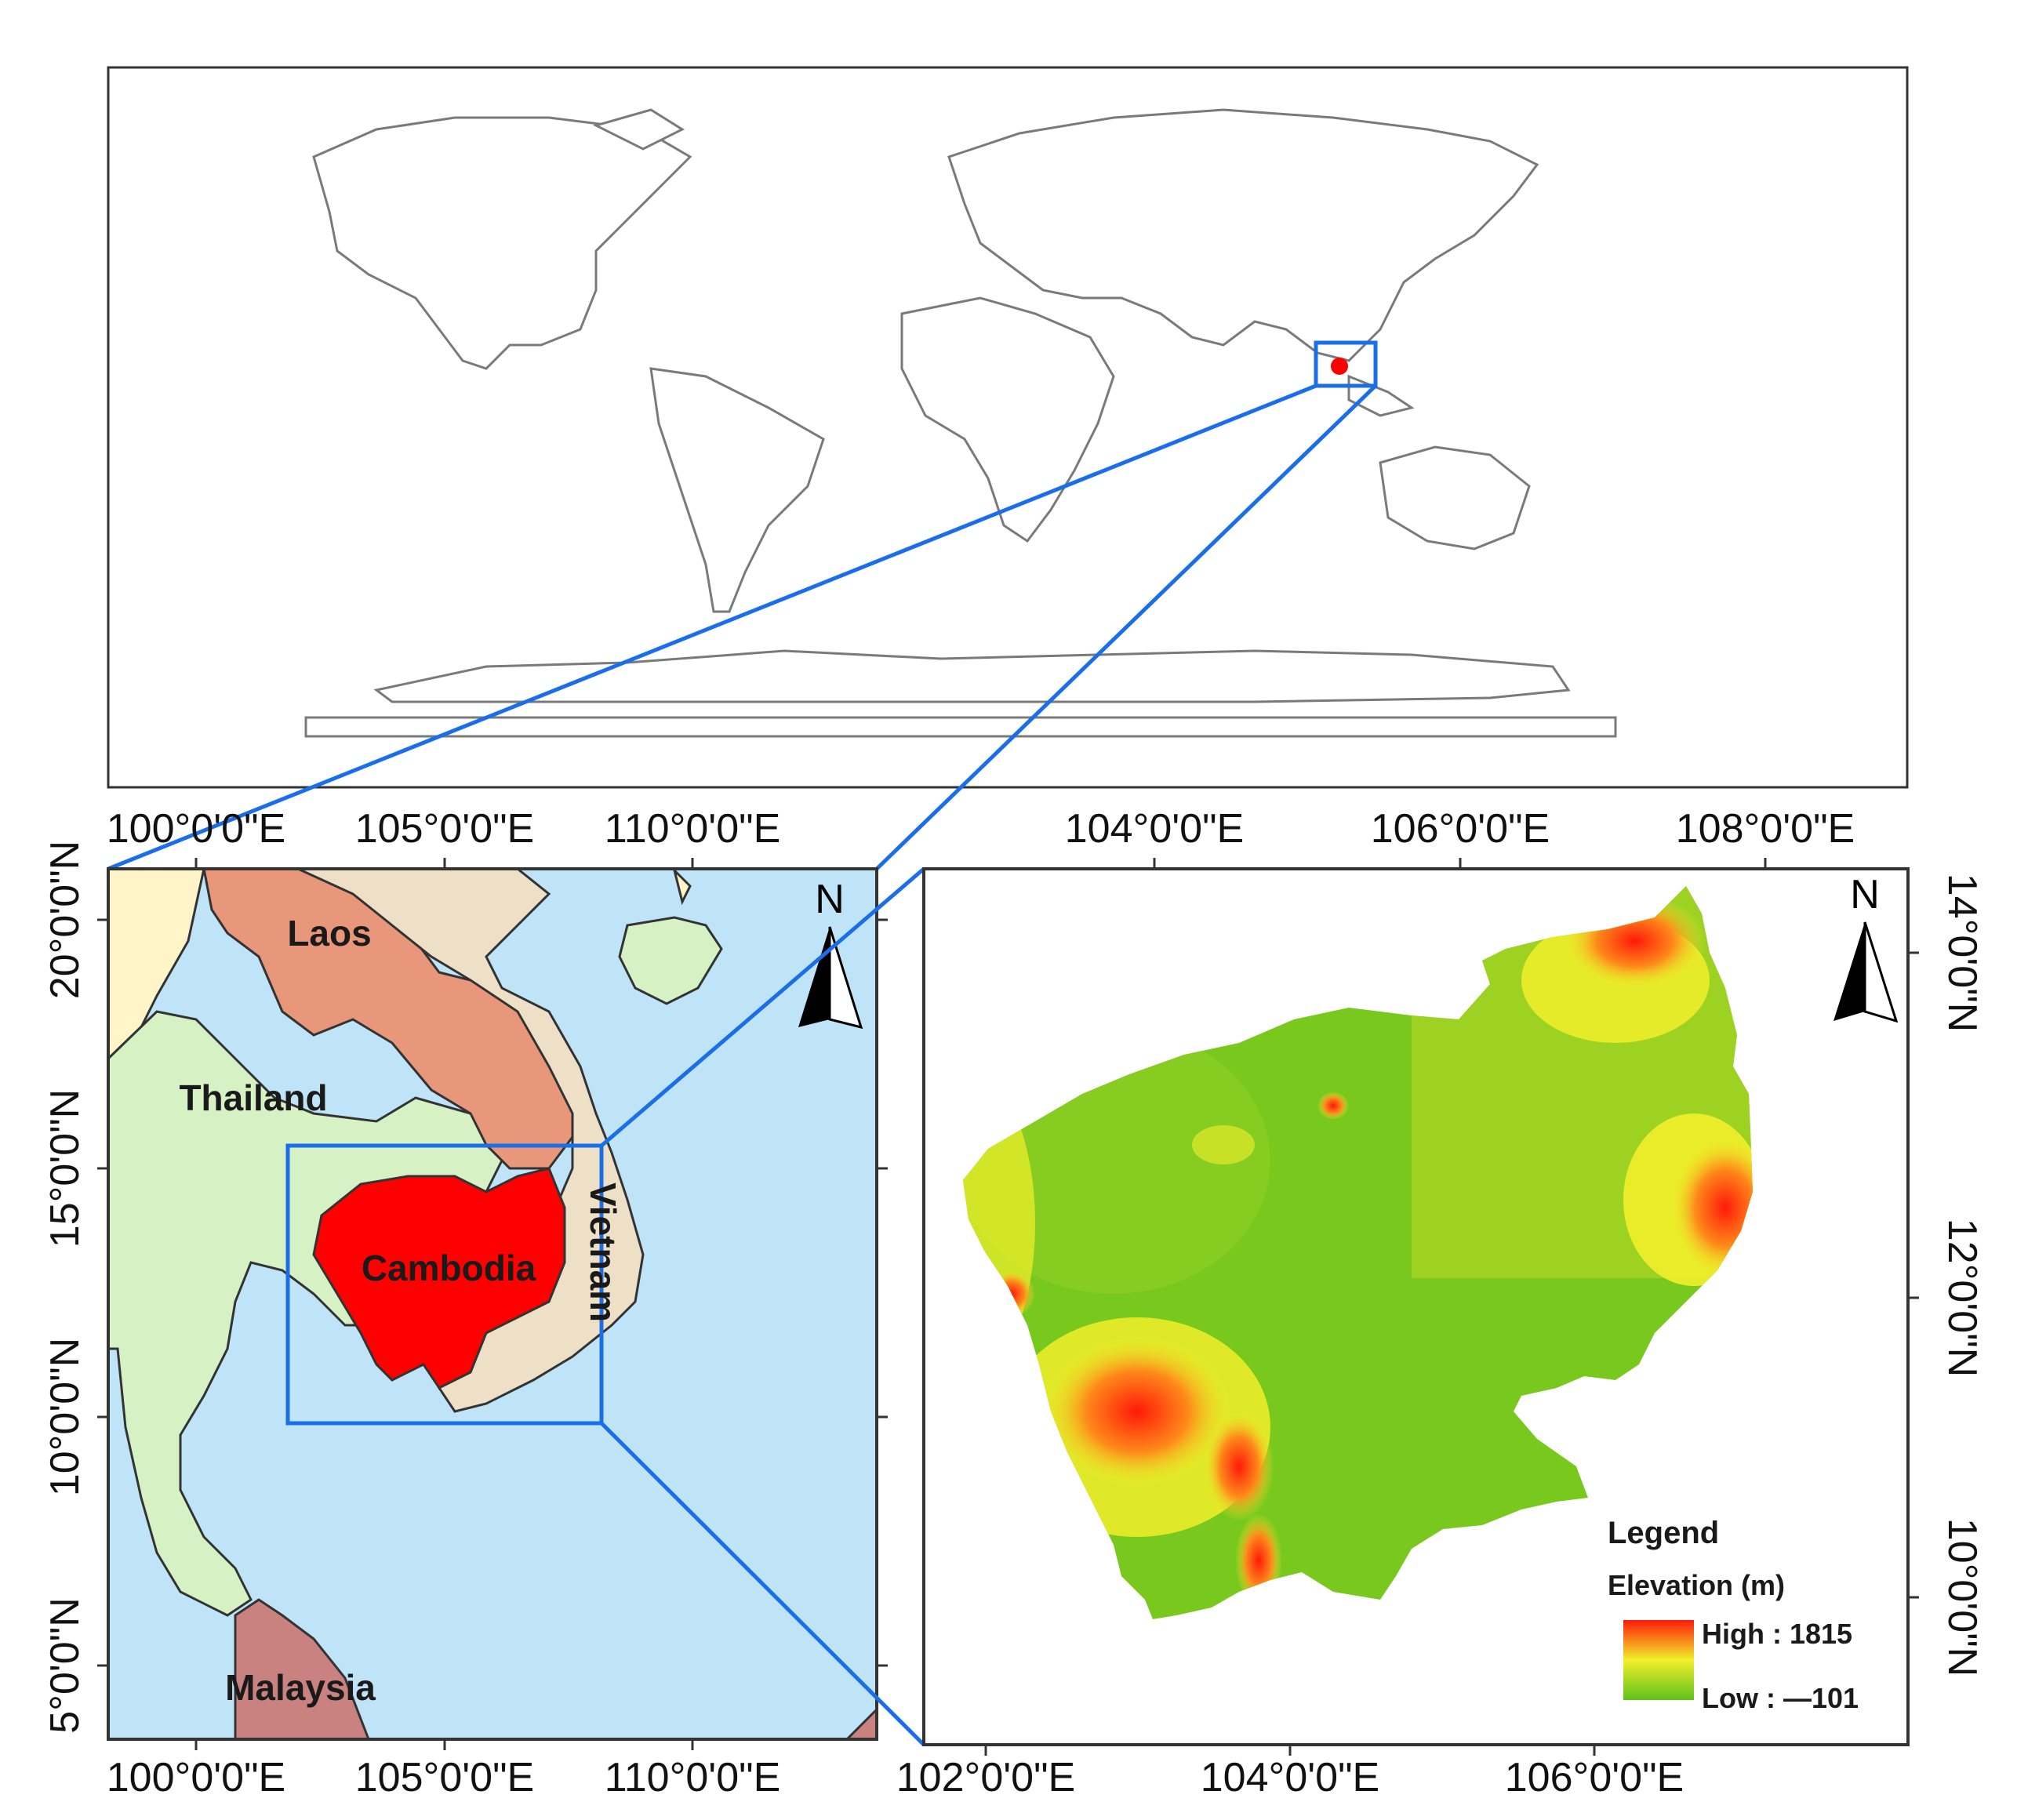 Image resolution: width=2017 pixels, height=1820 pixels. I want to click on region-top-tick-100: 100°0'0"E, so click(196, 829).